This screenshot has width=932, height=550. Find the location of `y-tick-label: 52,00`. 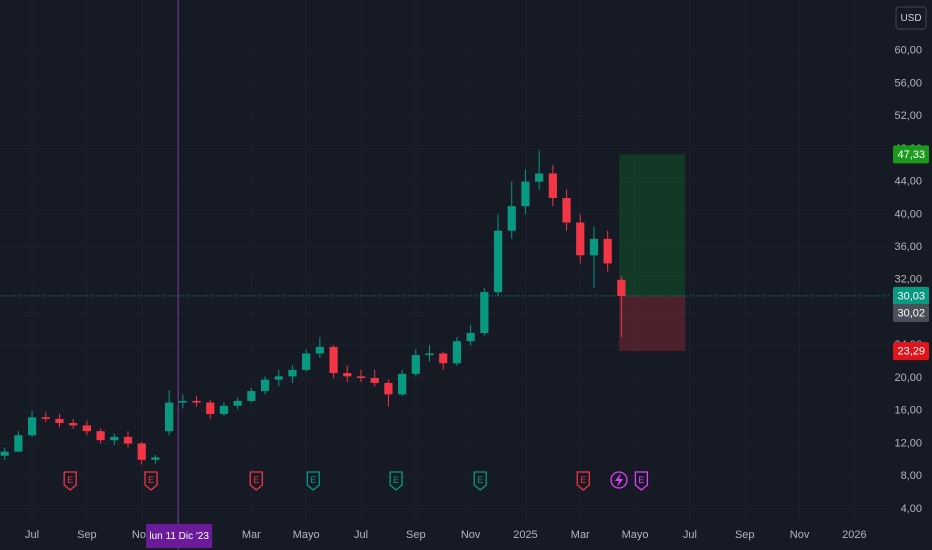

y-tick-label: 52,00 is located at coordinates (908, 116).